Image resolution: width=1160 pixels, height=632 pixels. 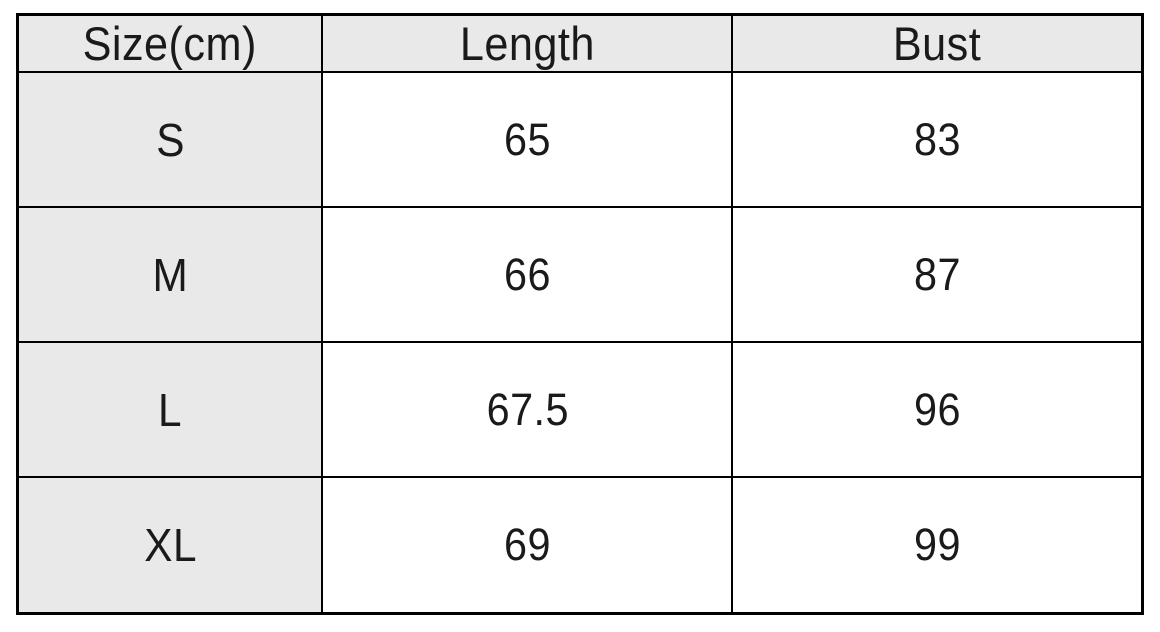 I want to click on size-label-m-text: M, so click(x=170, y=274).